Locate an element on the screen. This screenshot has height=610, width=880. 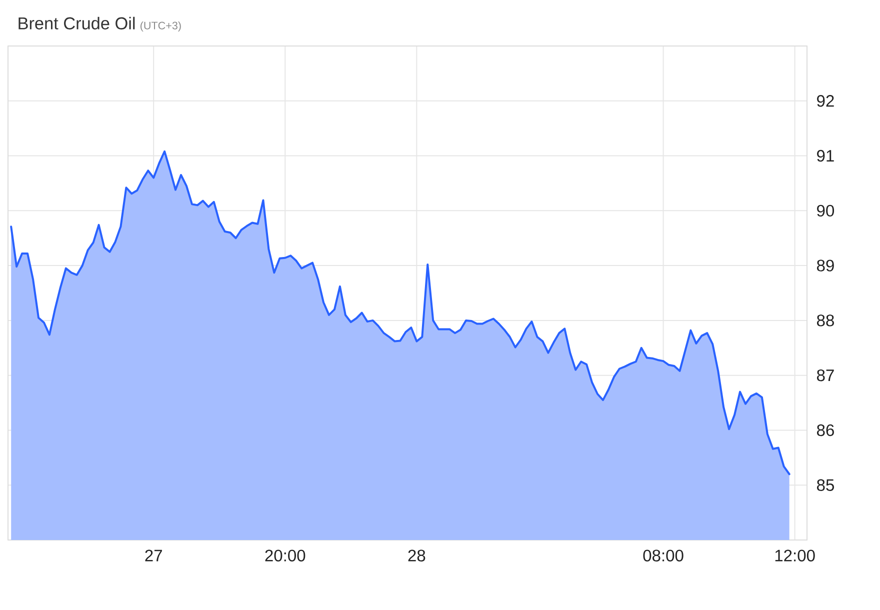
chart-subtitle: (UTC+3) is located at coordinates (160, 26).